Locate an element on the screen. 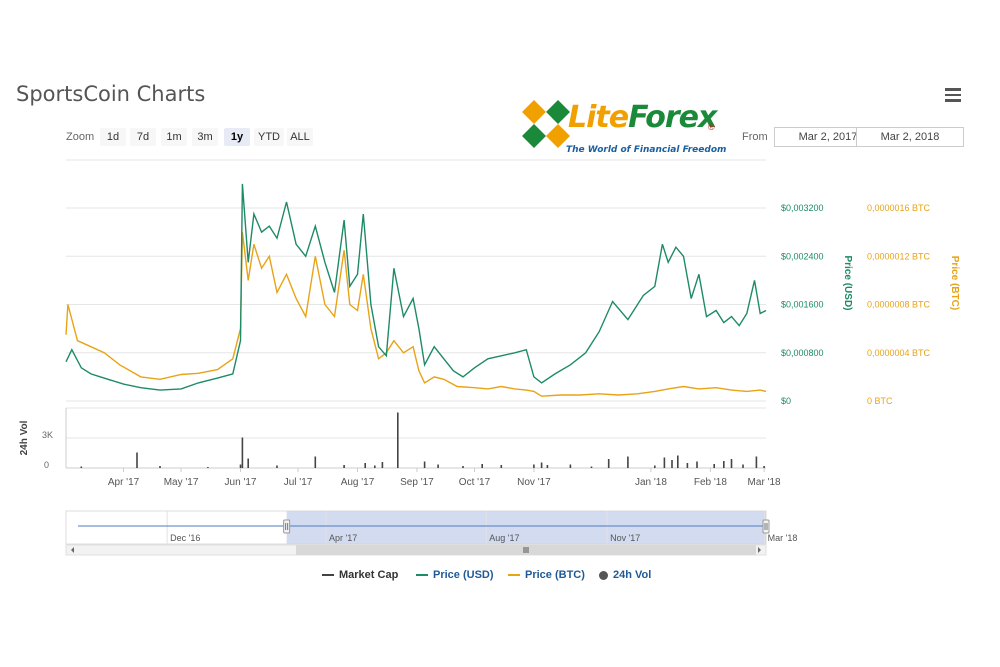 The image size is (1000, 667). x-tick-label: Jun '17 is located at coordinates (241, 482).